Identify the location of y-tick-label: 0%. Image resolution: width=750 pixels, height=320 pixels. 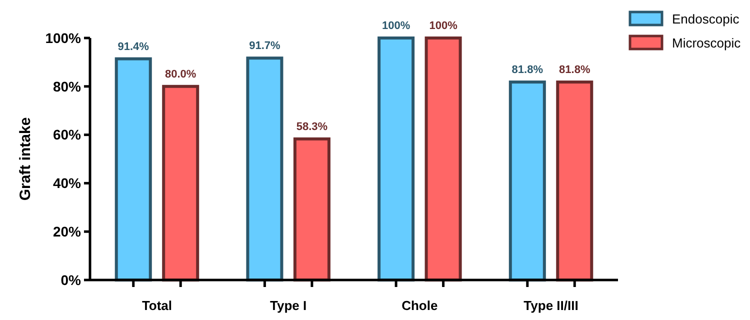
(71, 280).